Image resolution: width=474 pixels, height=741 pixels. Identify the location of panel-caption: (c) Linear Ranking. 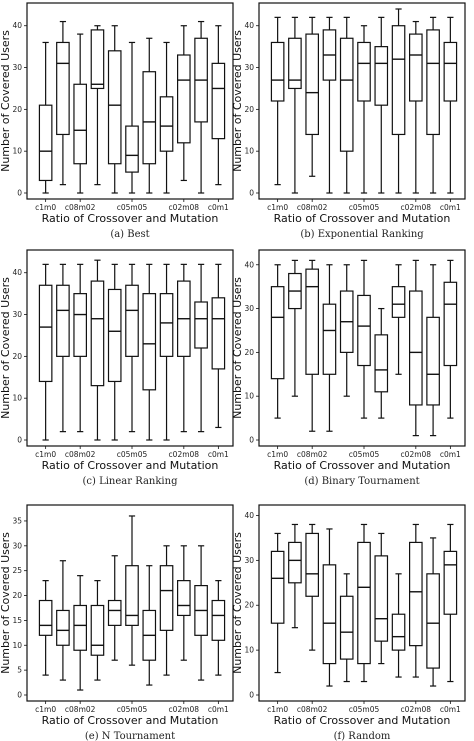
(131, 481).